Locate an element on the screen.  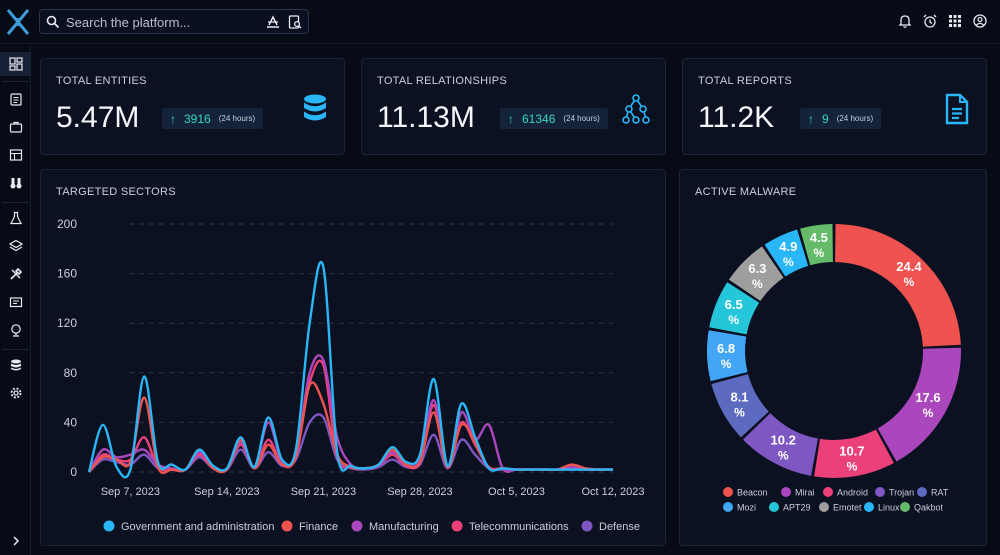
legend-label: Linux is located at coordinates (889, 508).